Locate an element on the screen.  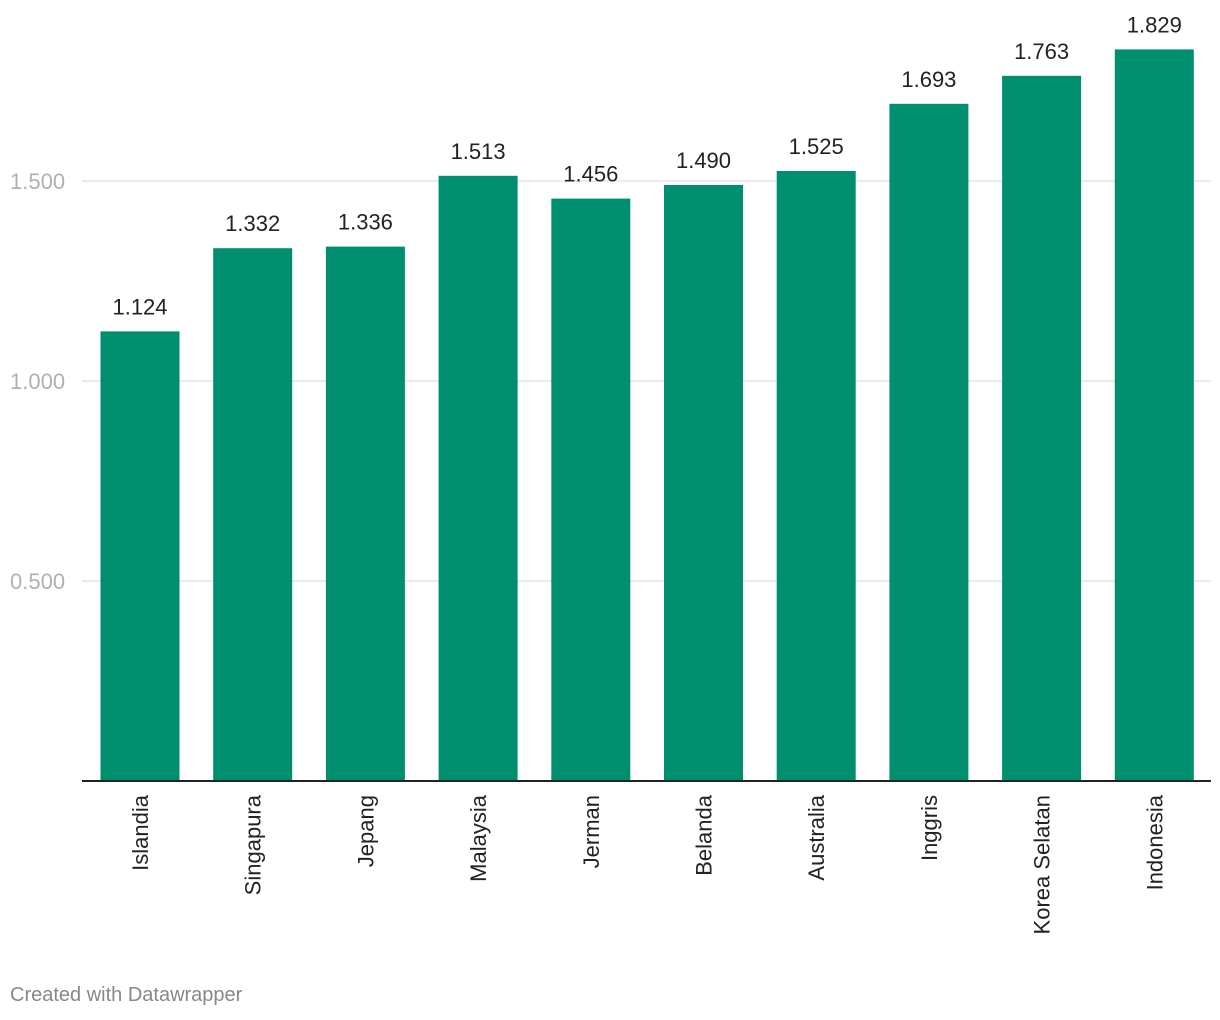
y-tick-label: 1.500 is located at coordinates (37, 181).